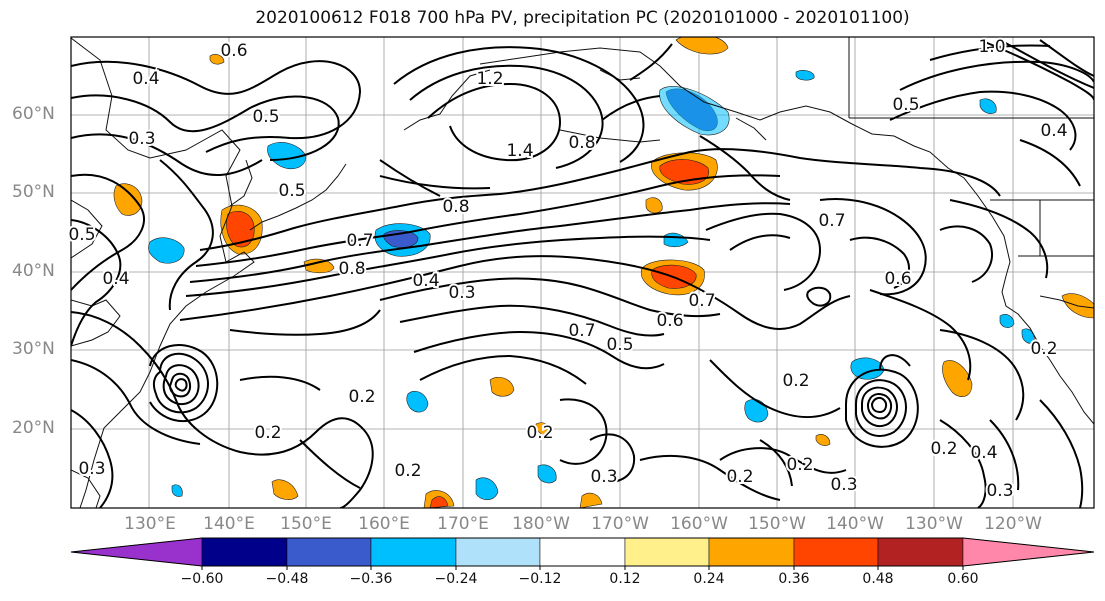 The height and width of the screenshot is (601, 1105). What do you see at coordinates (150, 524) in the screenshot?
I see `lon-label: 130°E` at bounding box center [150, 524].